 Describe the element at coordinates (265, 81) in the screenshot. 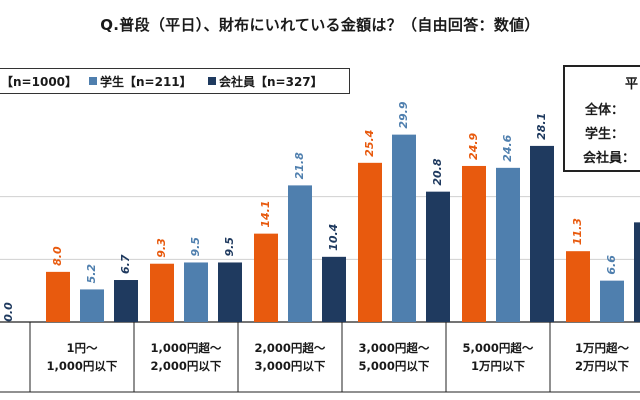

I see `legend-item-employee: 会社員【n=327】` at that location.